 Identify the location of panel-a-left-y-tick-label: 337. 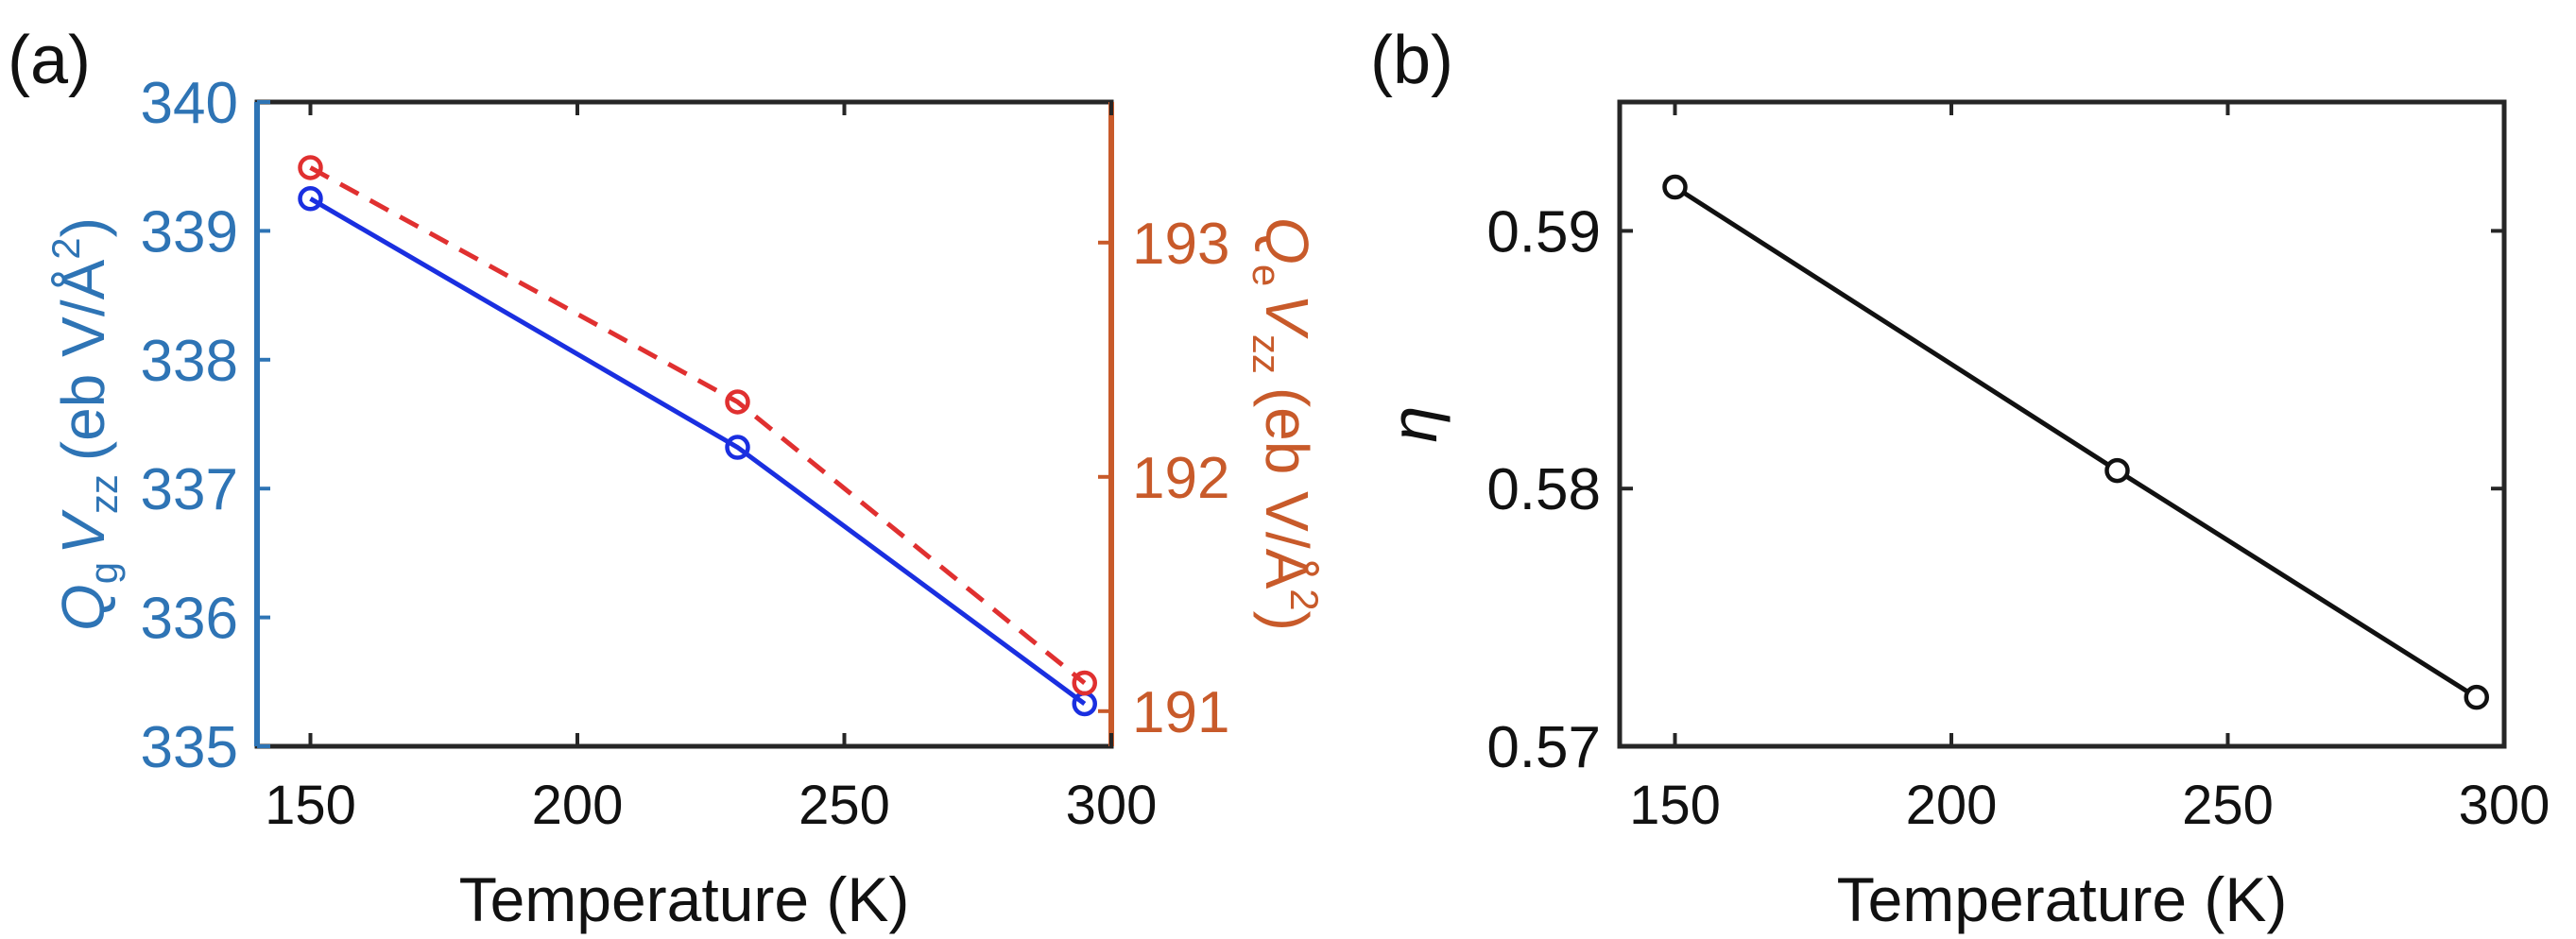
(189, 489).